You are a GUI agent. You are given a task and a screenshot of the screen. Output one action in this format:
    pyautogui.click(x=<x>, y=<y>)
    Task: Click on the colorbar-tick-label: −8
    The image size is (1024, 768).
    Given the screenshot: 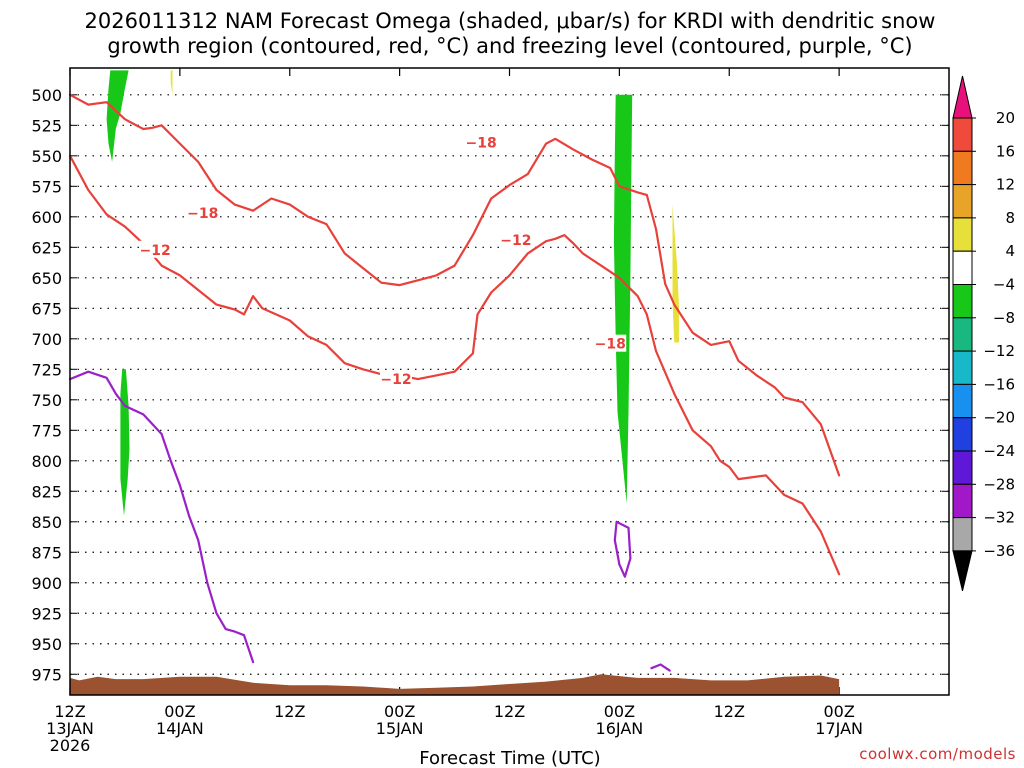 What is the action you would take?
    pyautogui.click(x=1004, y=318)
    